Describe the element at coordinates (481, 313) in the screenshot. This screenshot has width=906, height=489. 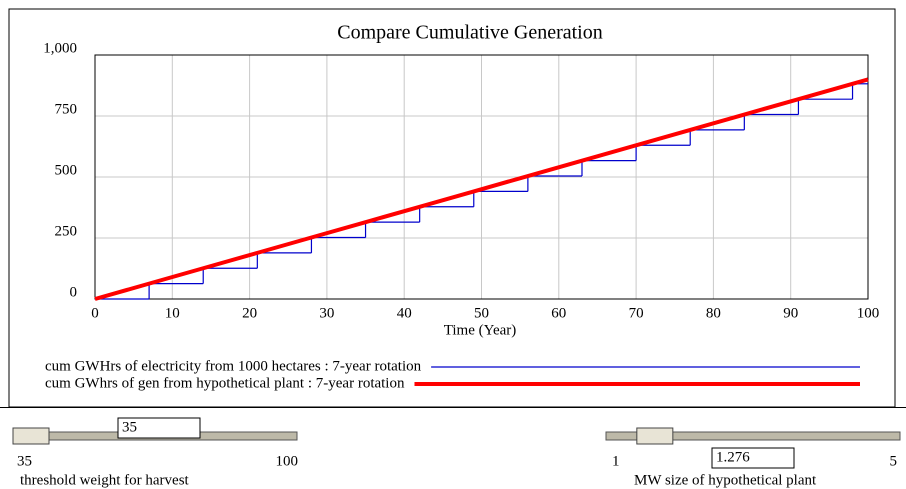
I see `x-tick-label: 50` at that location.